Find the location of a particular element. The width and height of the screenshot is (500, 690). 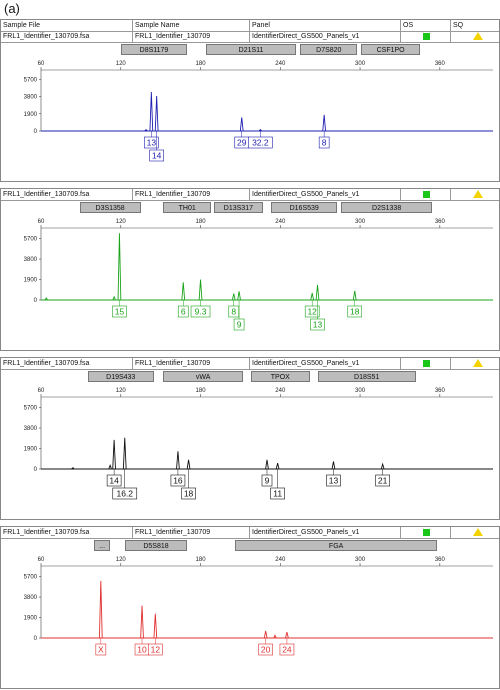

allele-label: 10 is located at coordinates (142, 650).